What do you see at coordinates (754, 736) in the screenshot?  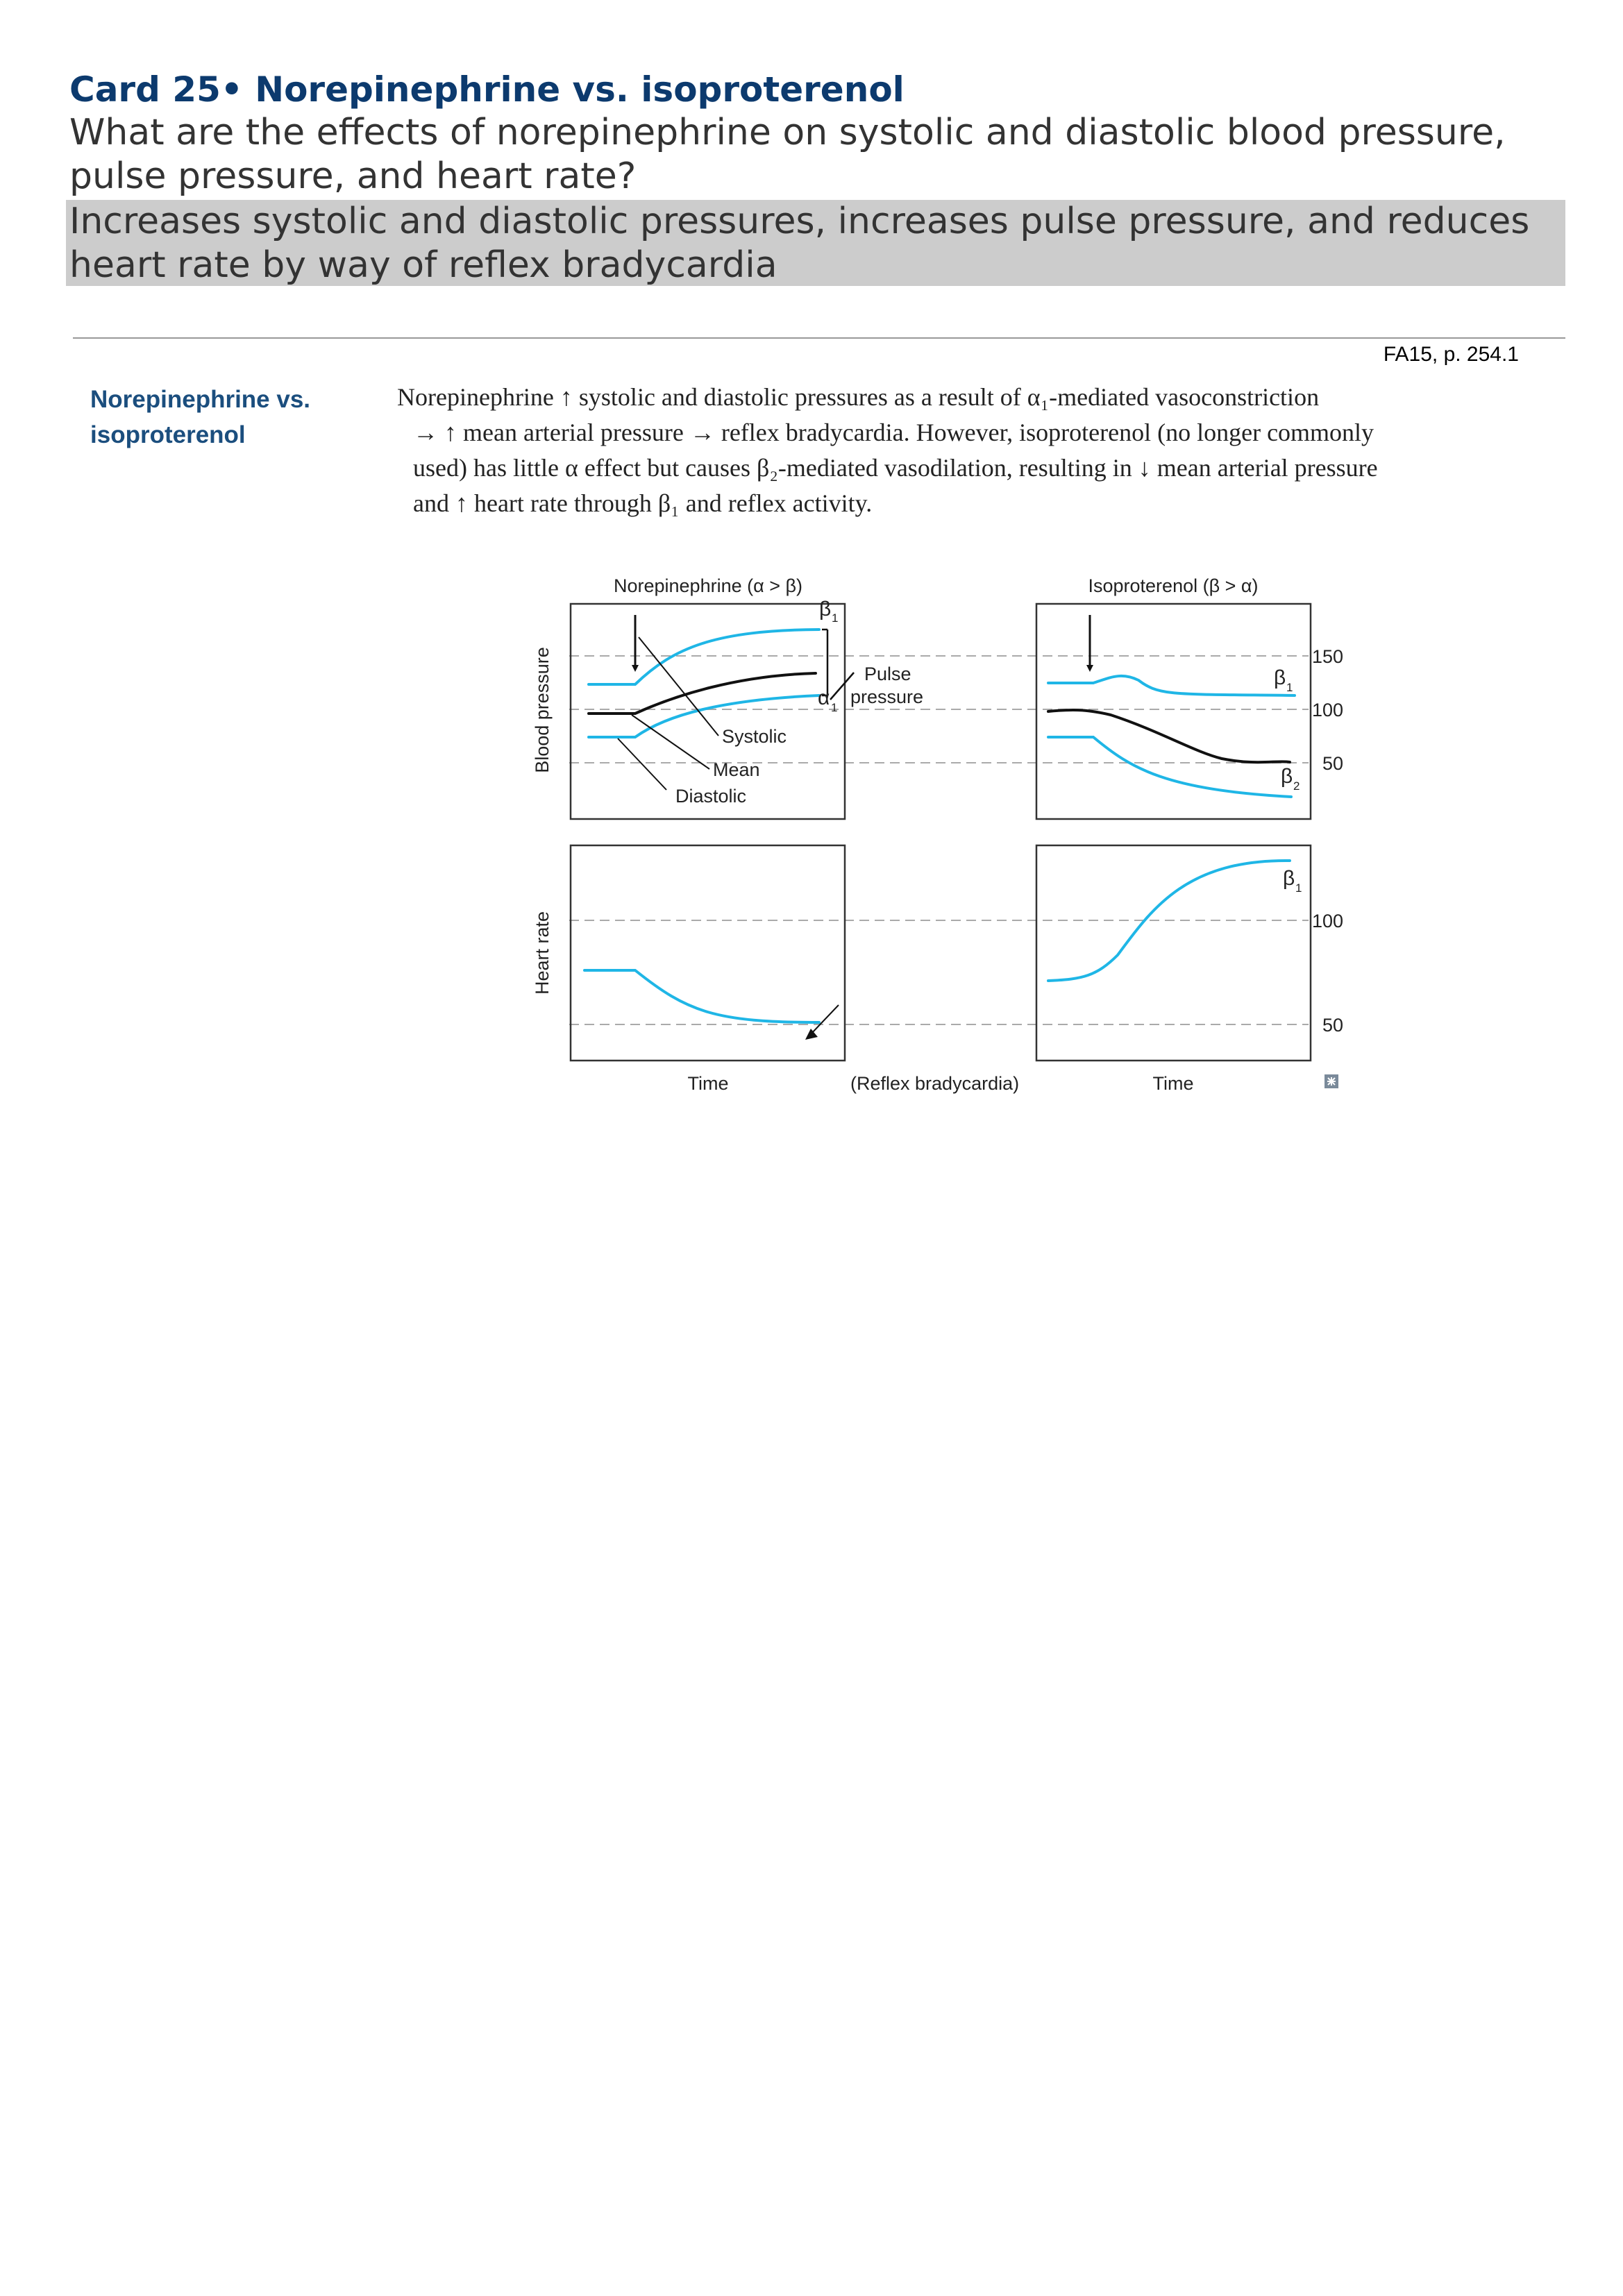 I see `systolic-label: Systolic` at bounding box center [754, 736].